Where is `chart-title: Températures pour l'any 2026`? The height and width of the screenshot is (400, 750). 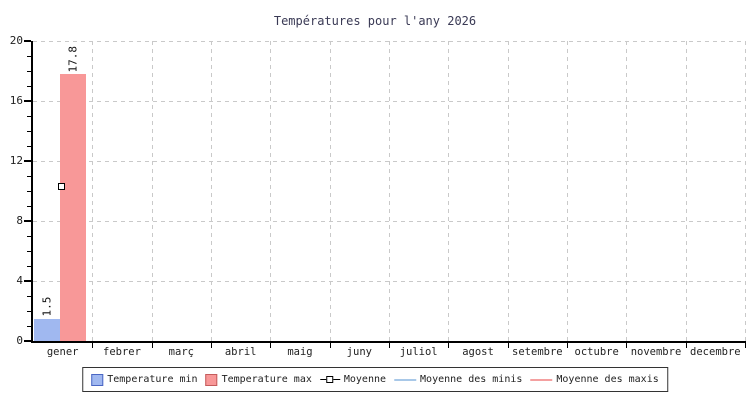 chart-title: Températures pour l'any 2026 is located at coordinates (375, 21).